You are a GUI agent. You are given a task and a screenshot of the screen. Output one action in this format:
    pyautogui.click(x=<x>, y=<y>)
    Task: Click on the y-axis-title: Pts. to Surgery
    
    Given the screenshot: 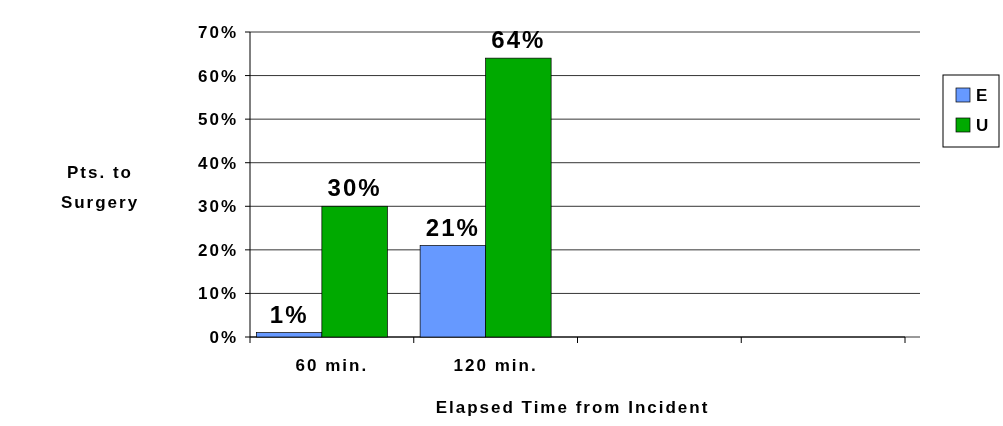 What is the action you would take?
    pyautogui.click(x=100, y=187)
    